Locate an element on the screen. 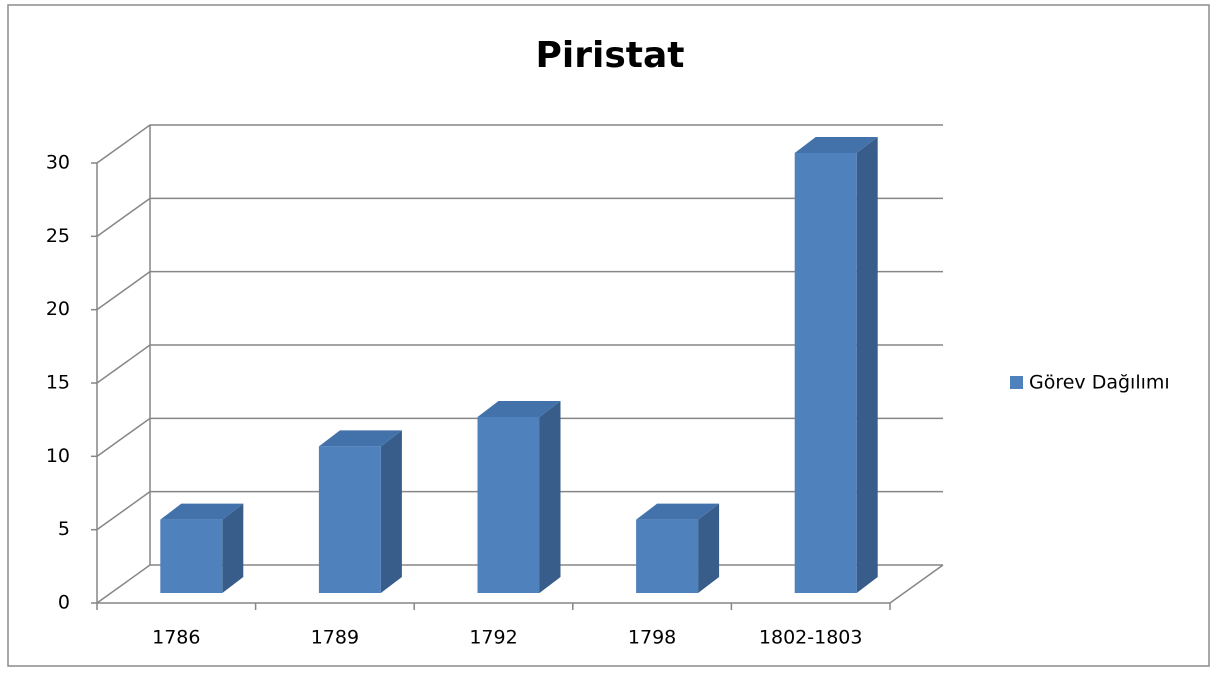  y-tick-label: 25 is located at coordinates (58, 236).